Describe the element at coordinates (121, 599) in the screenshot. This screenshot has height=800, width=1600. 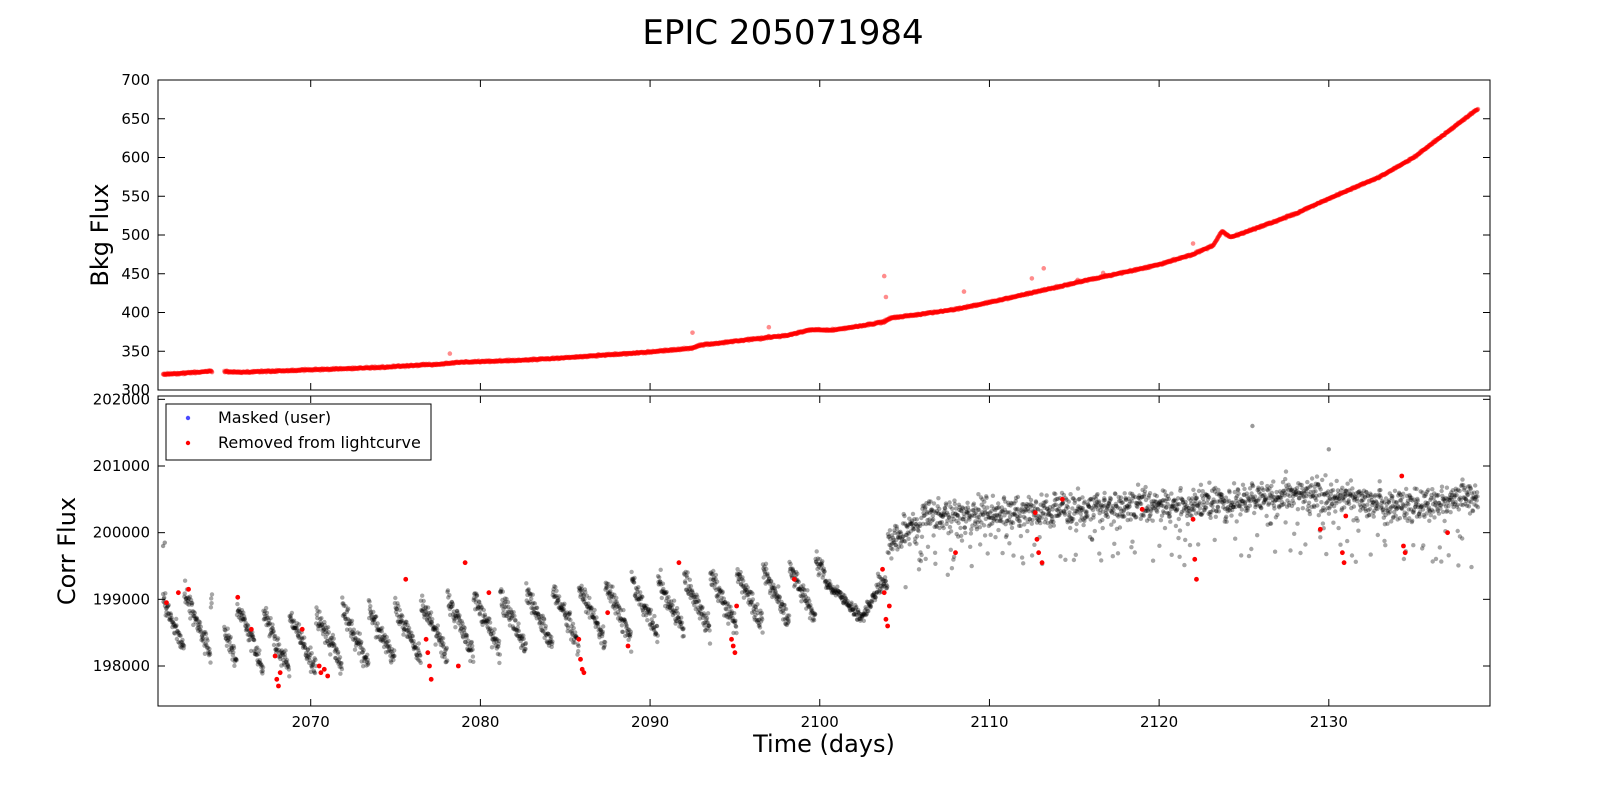
I see `corr-flux-ytick-label: 199000` at that location.